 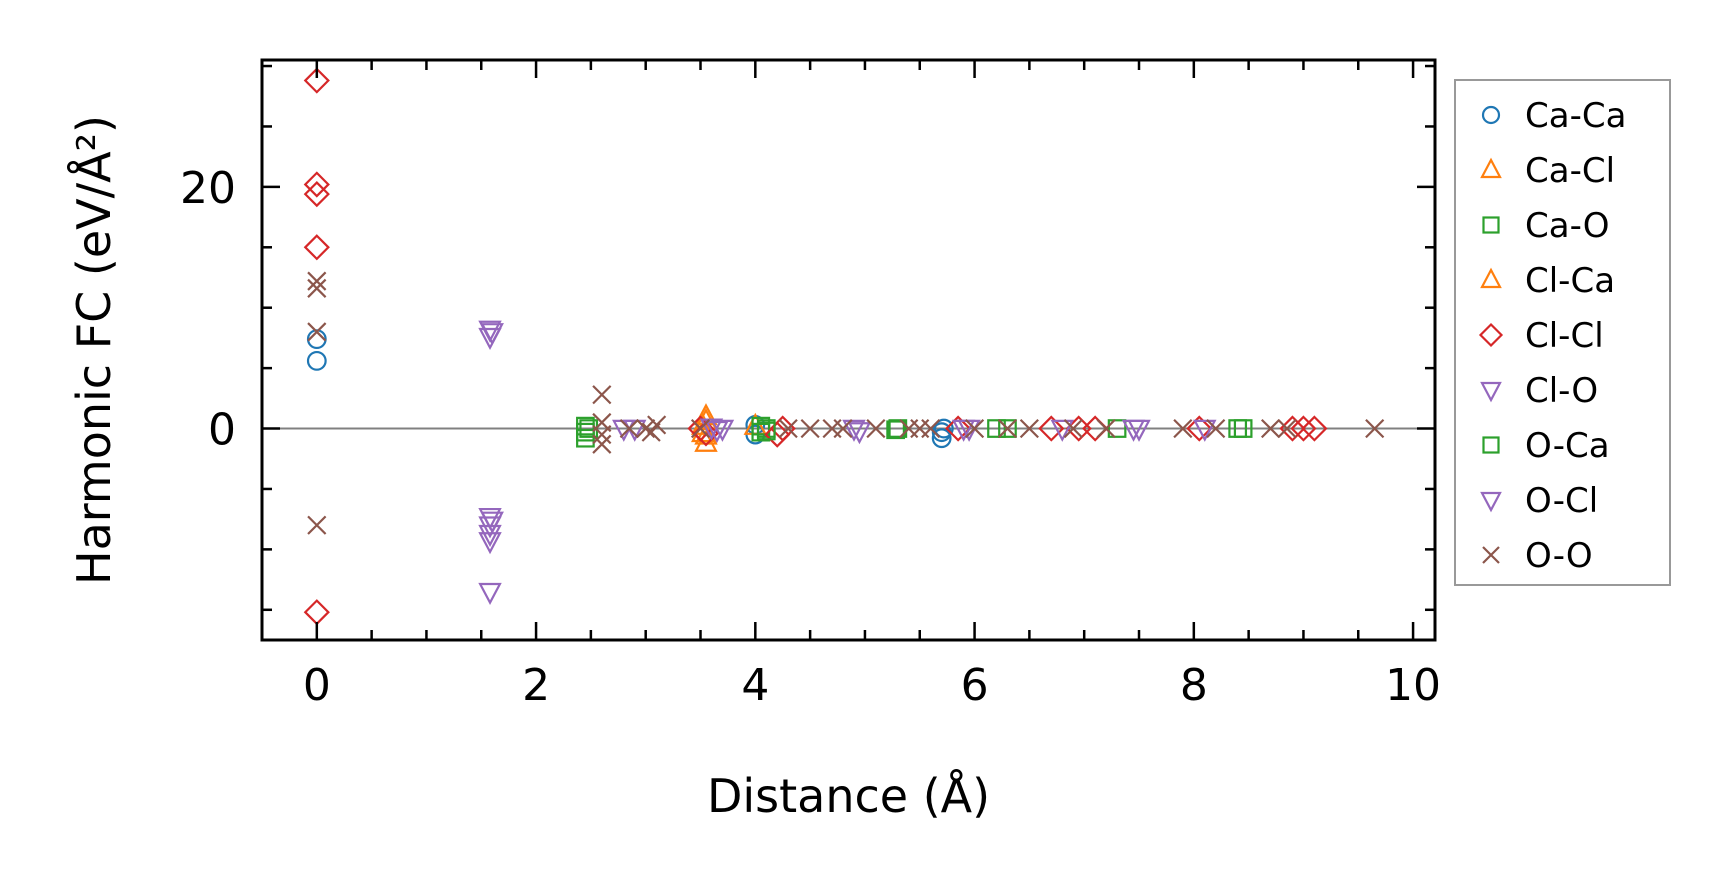 What do you see at coordinates (208, 188) in the screenshot?
I see `y-tick-label: 20` at bounding box center [208, 188].